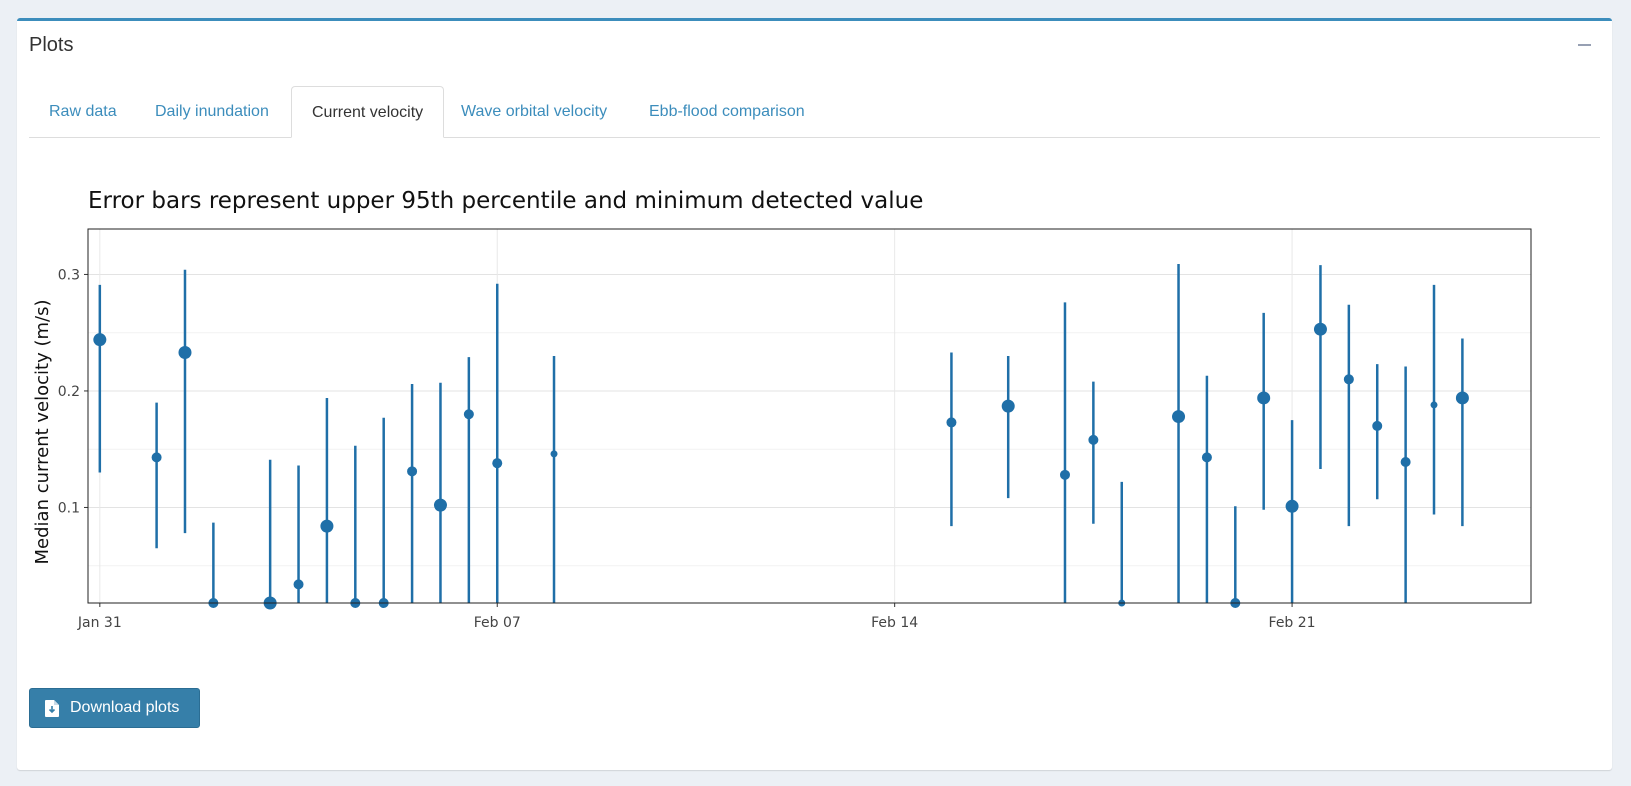 This screenshot has height=786, width=1631. I want to click on collapse-button, so click(1584, 43).